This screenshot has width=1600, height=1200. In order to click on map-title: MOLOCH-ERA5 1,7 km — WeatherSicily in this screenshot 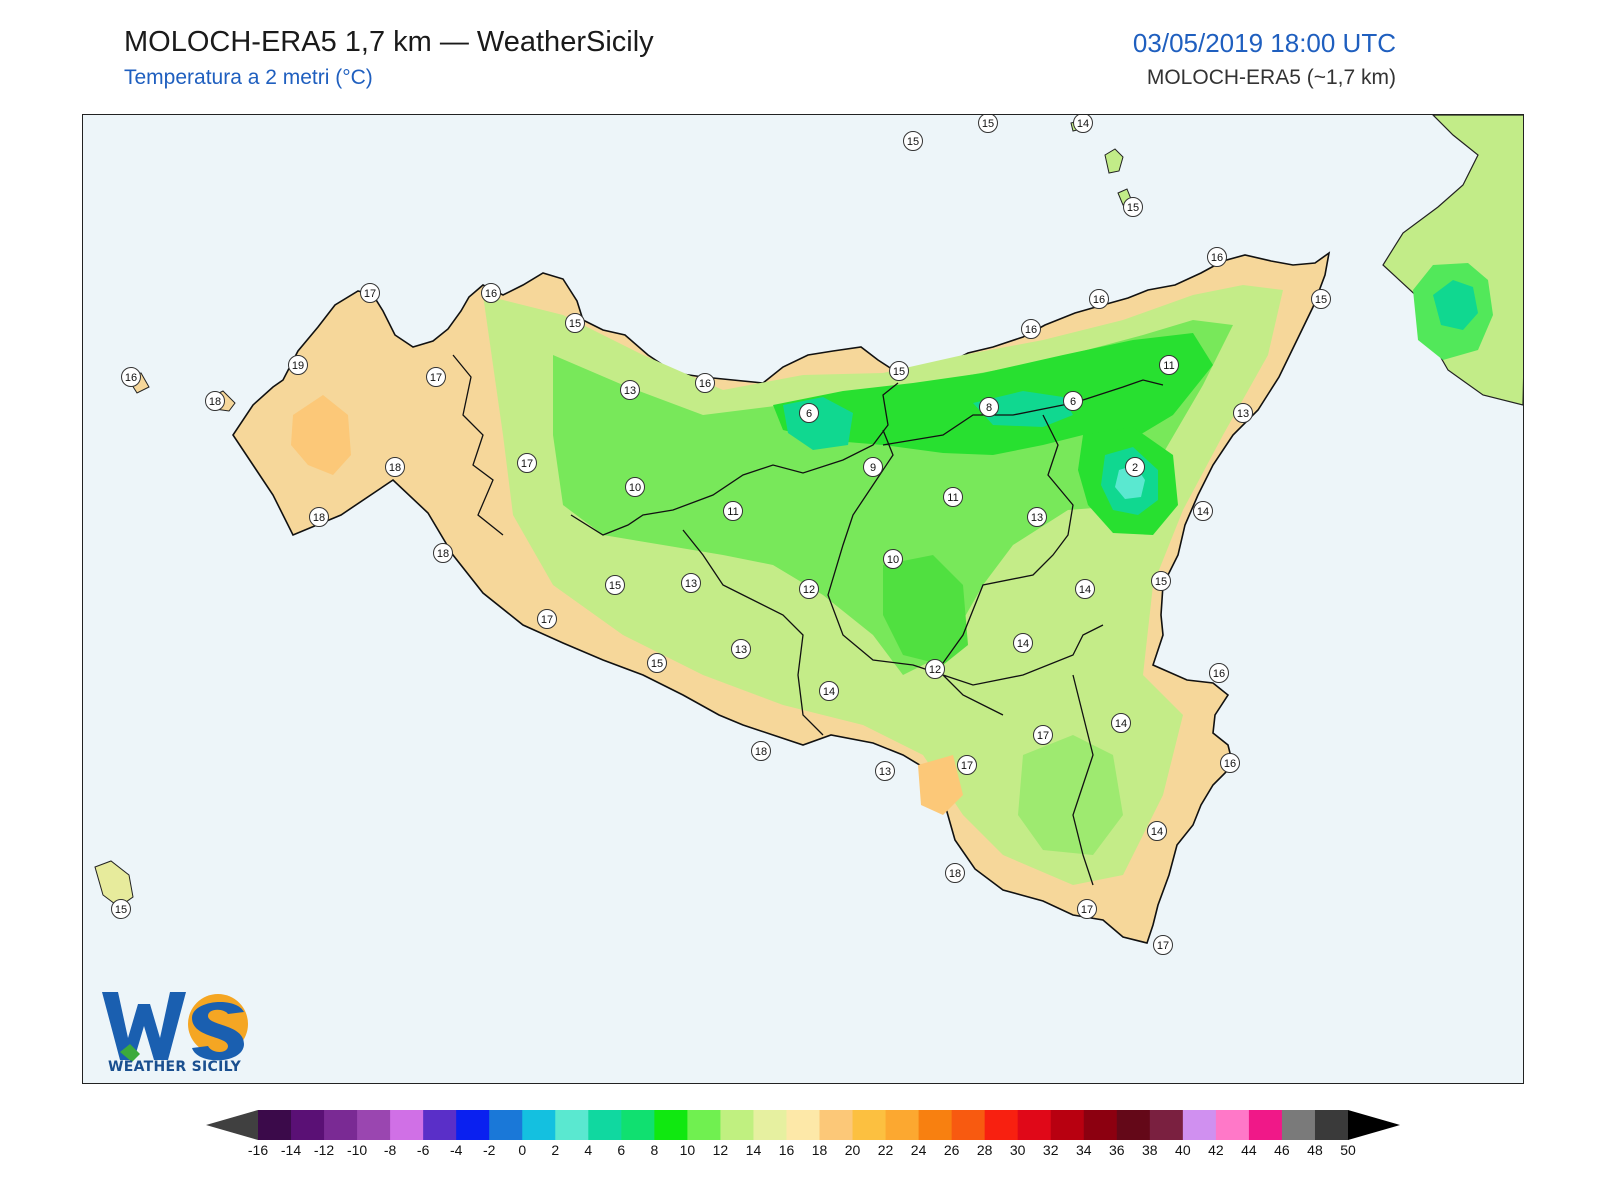, I will do `click(389, 42)`.